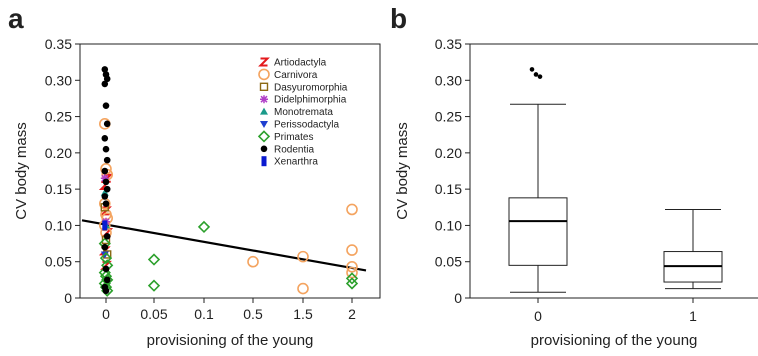  What do you see at coordinates (224, 245) in the screenshot?
I see `regression-line` at bounding box center [224, 245].